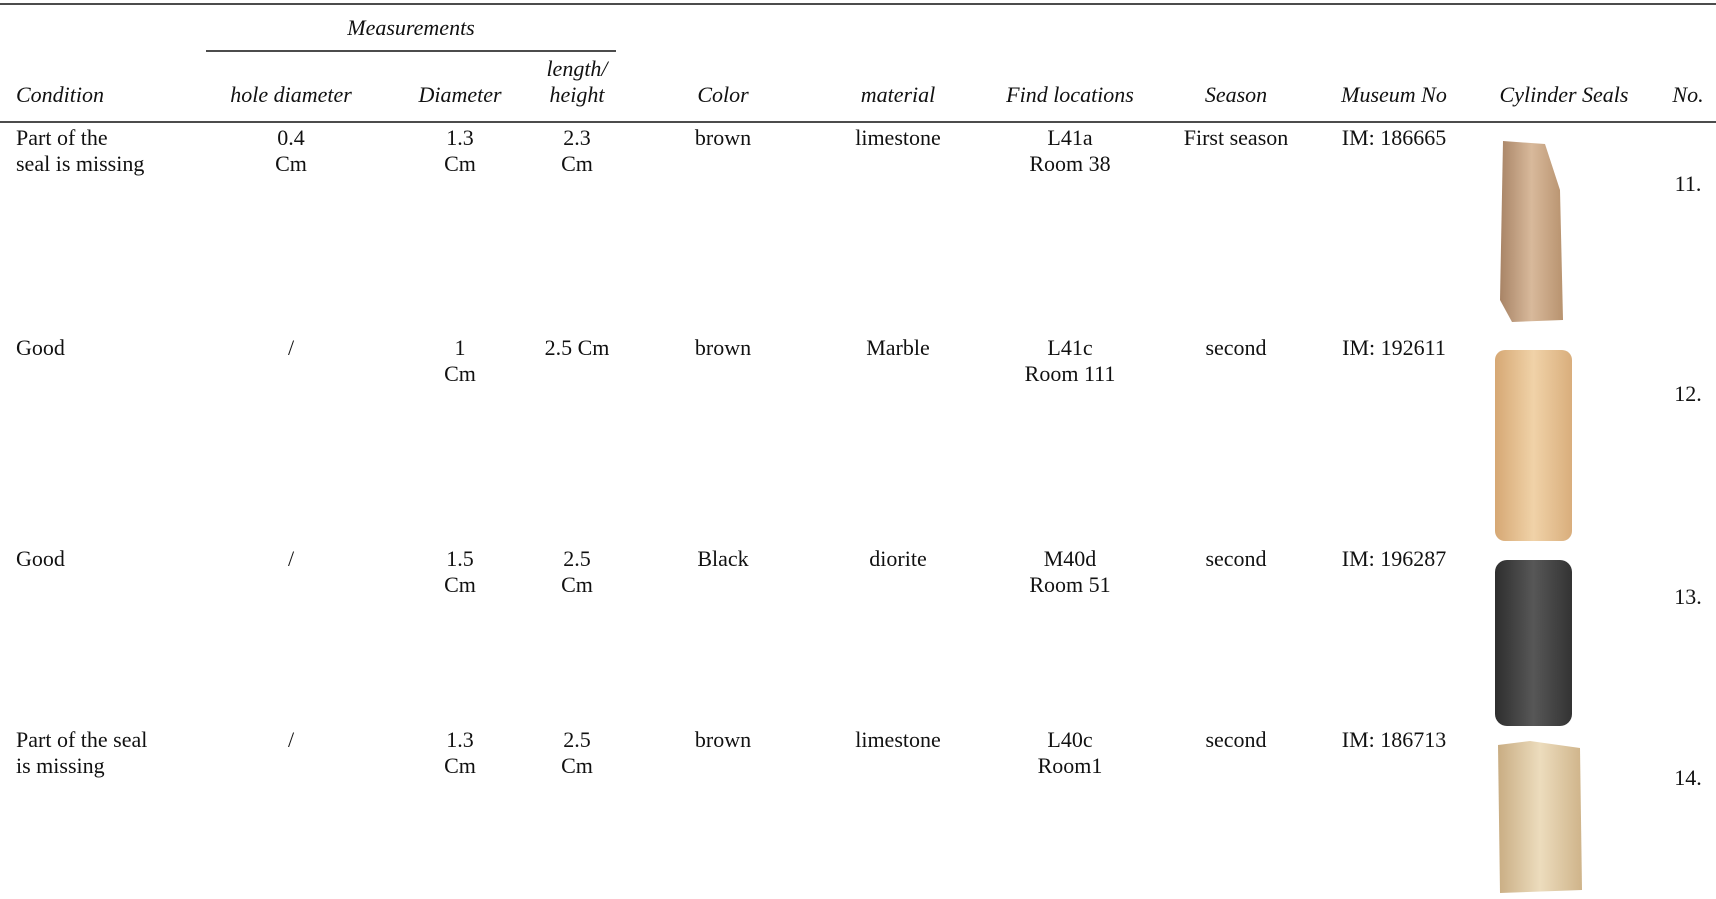  What do you see at coordinates (898, 347) in the screenshot?
I see `cell-text: Marble` at bounding box center [898, 347].